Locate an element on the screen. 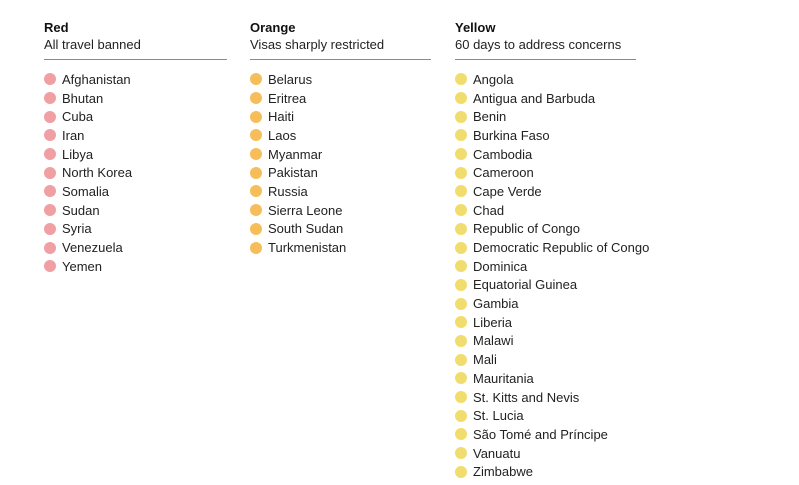  country-name: Chad is located at coordinates (489, 210).